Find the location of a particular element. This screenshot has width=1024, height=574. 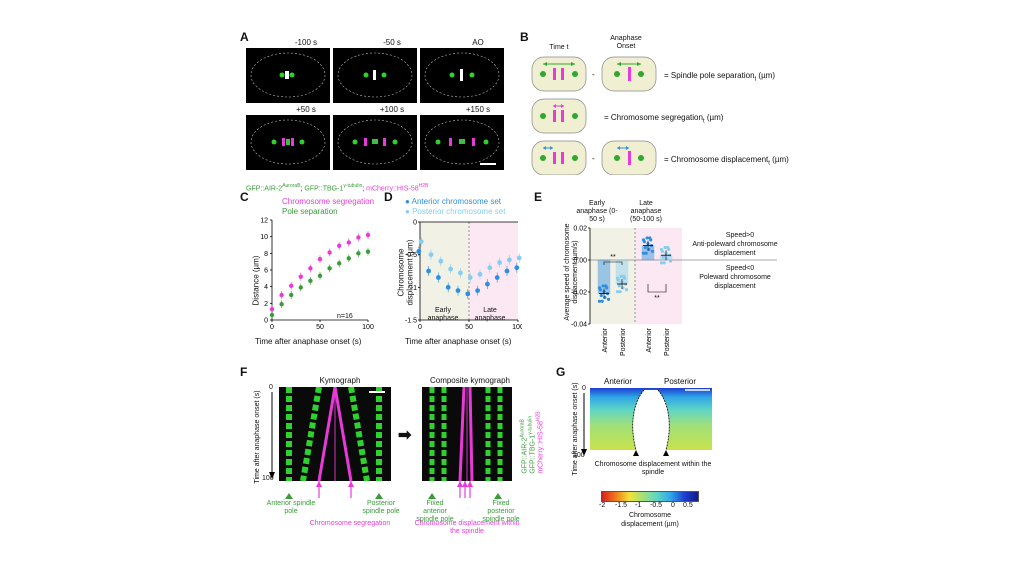

schematic-cell-segregation is located at coordinates (559, 116).